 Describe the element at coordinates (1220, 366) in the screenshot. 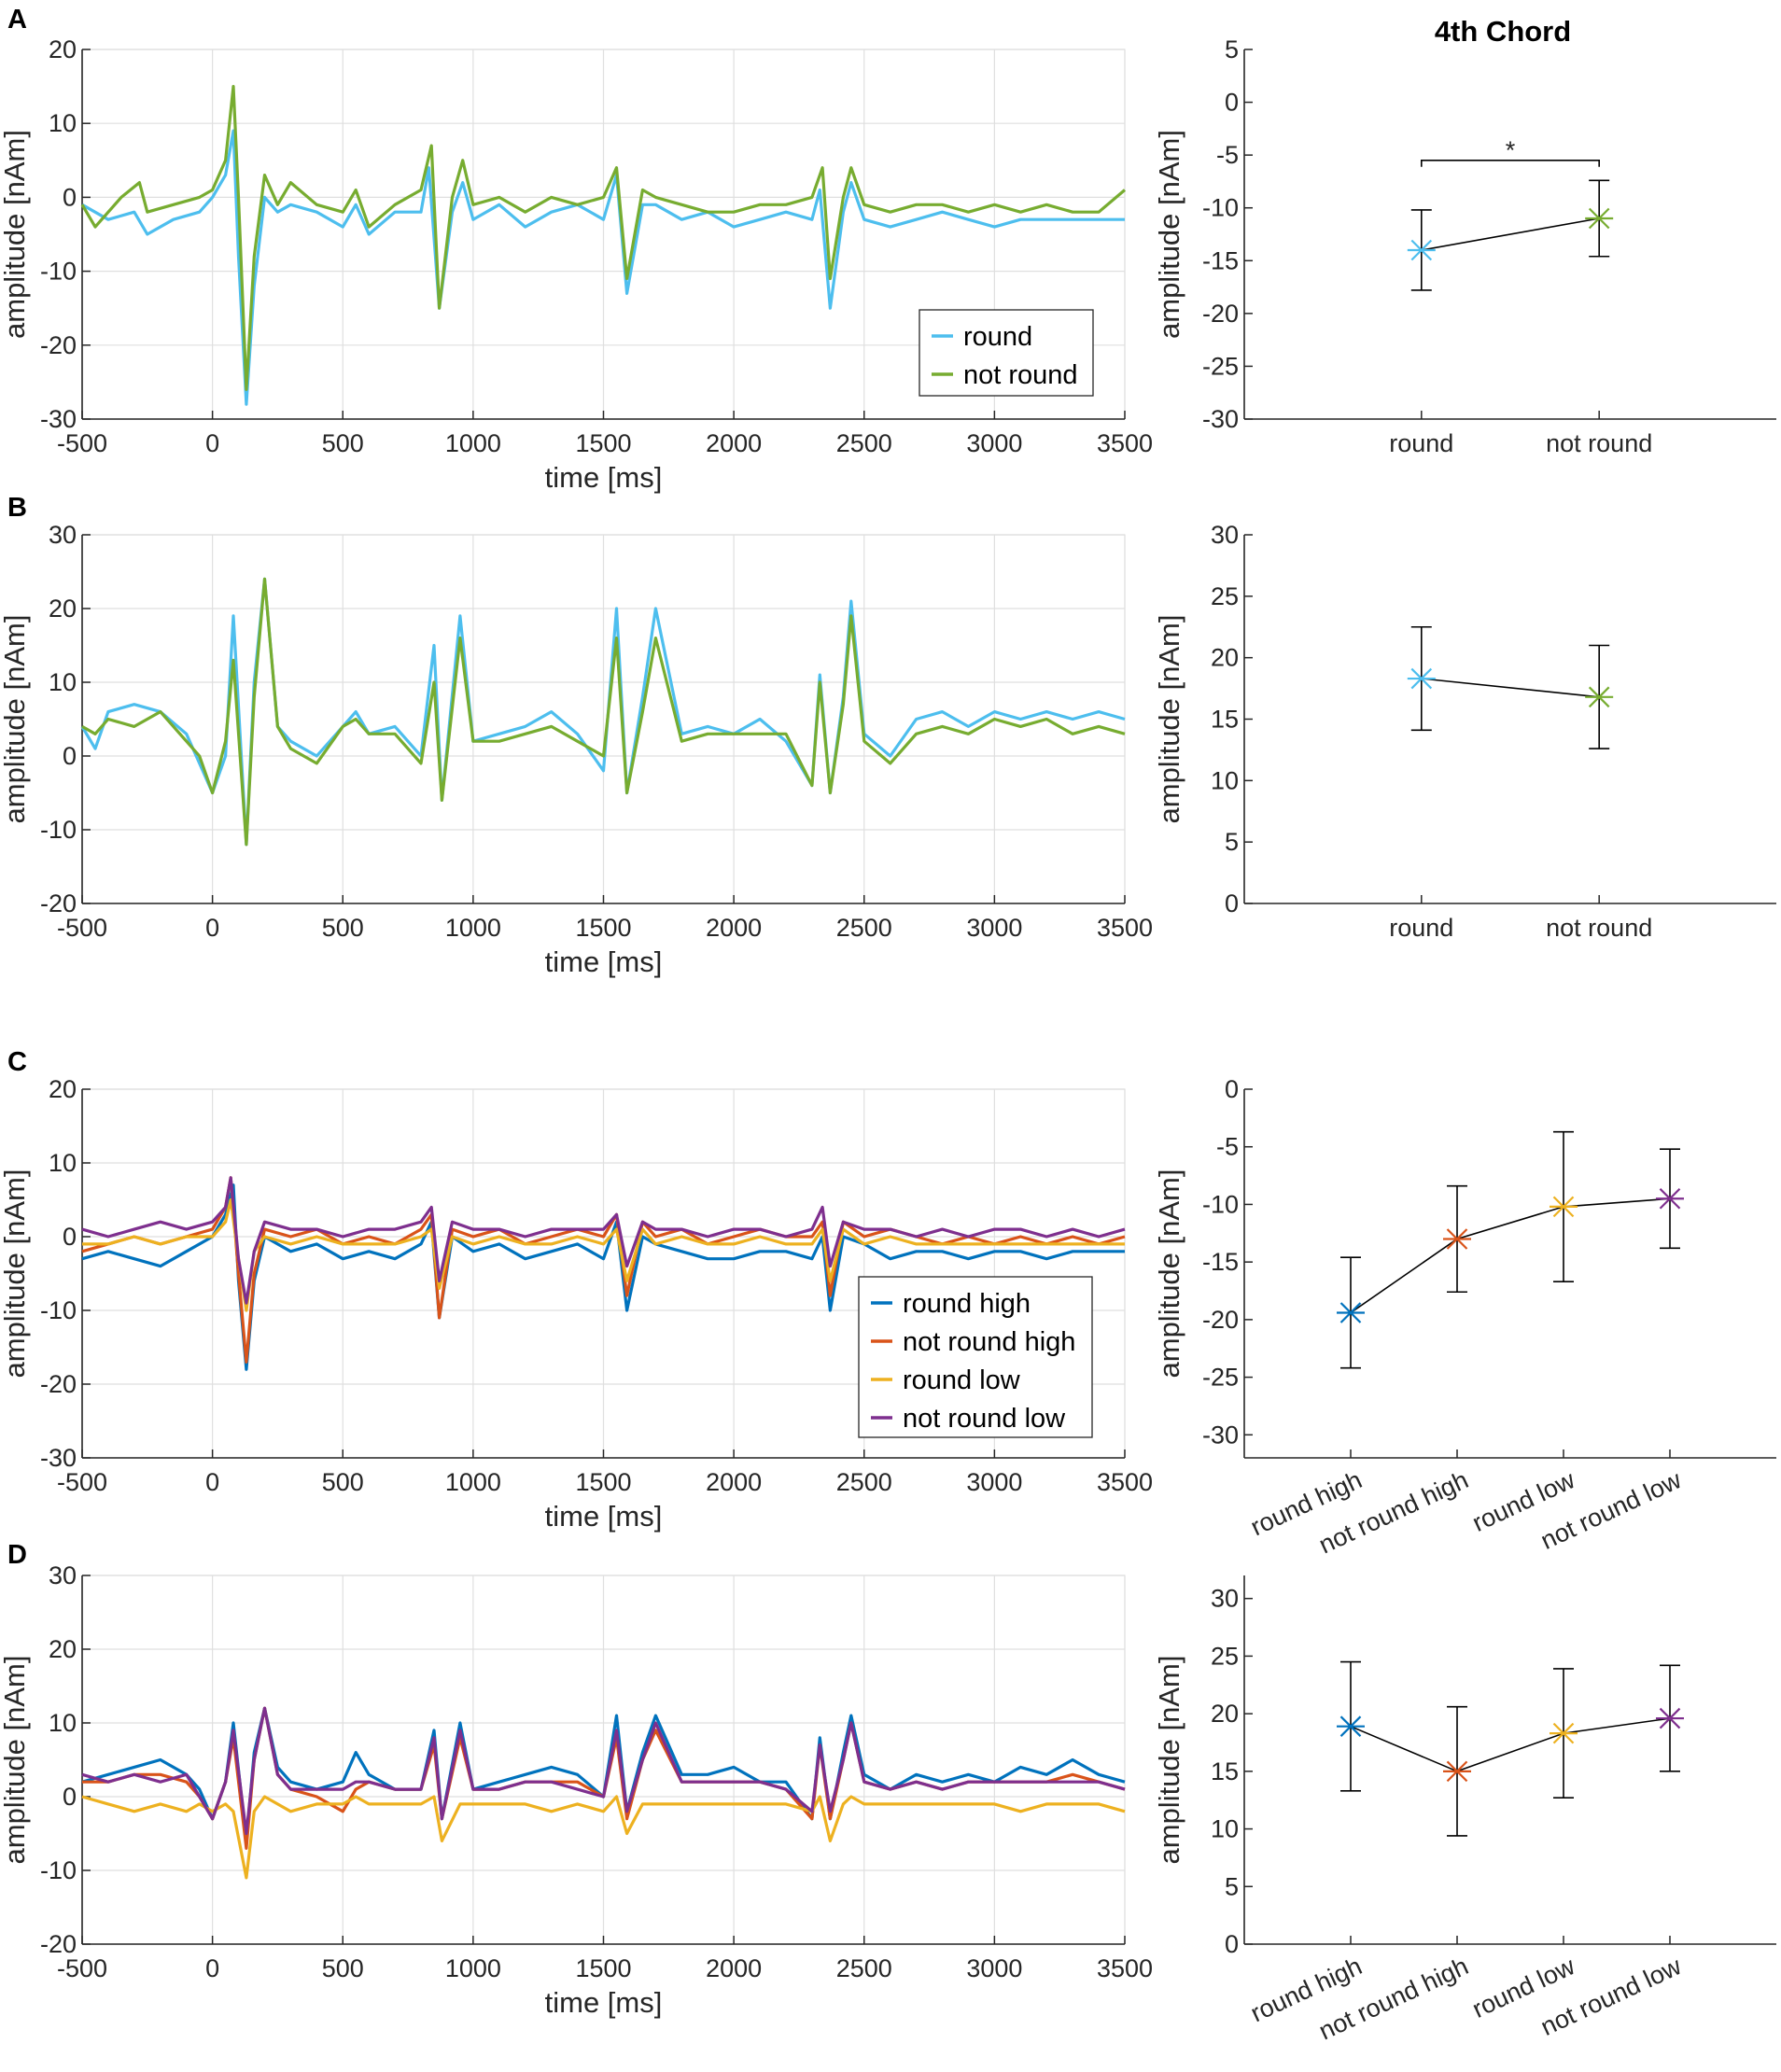

I see `y-tick-label: -25` at that location.